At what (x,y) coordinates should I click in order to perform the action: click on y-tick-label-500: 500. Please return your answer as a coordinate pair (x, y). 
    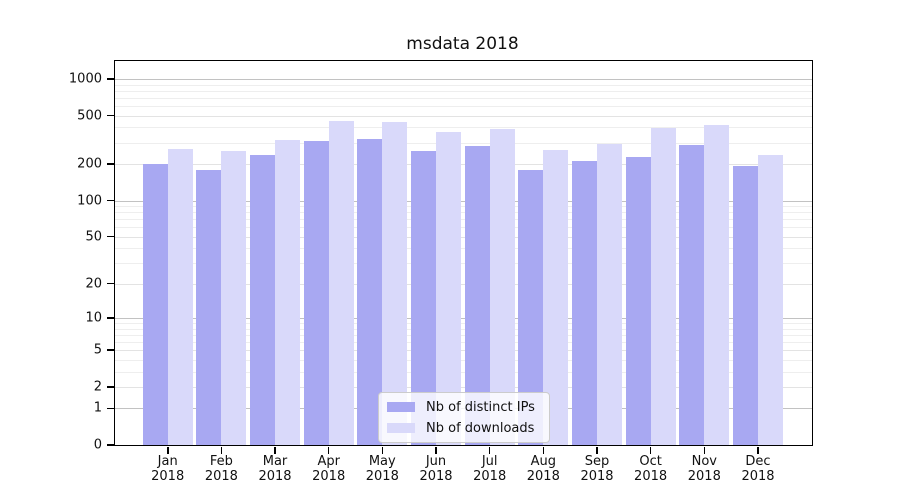
    Looking at the image, I should click on (89, 116).